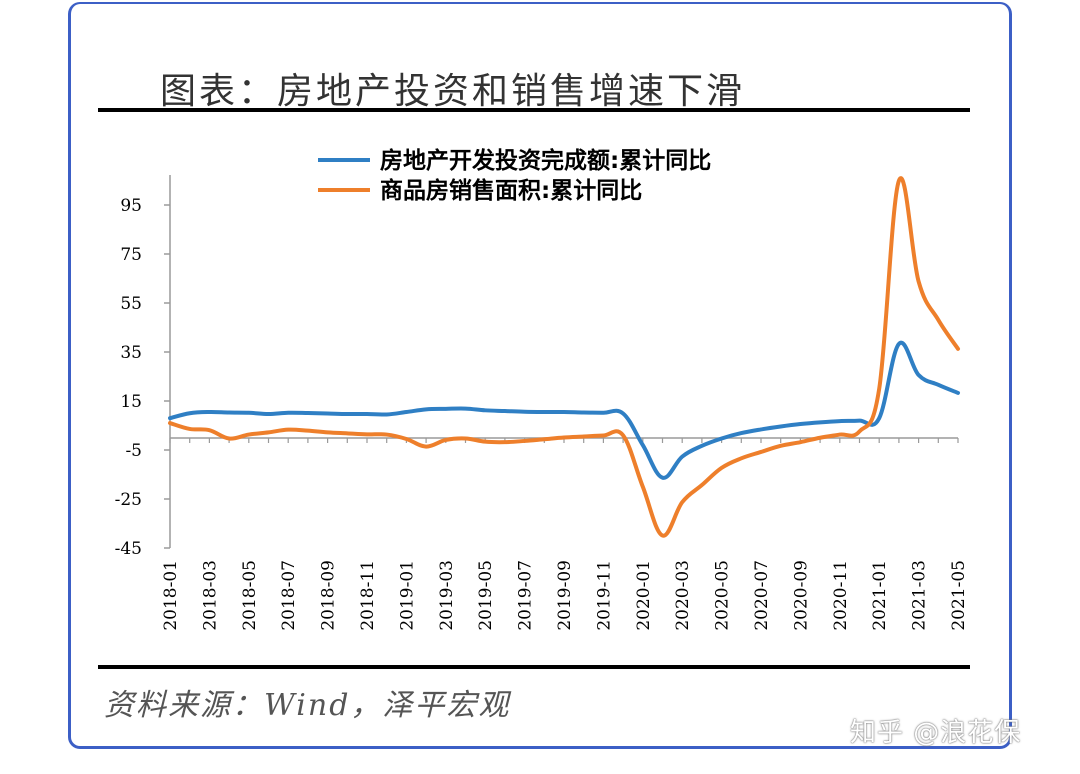 The image size is (1080, 774). What do you see at coordinates (841, 595) in the screenshot?
I see `x-tick-label: 2020-11` at bounding box center [841, 595].